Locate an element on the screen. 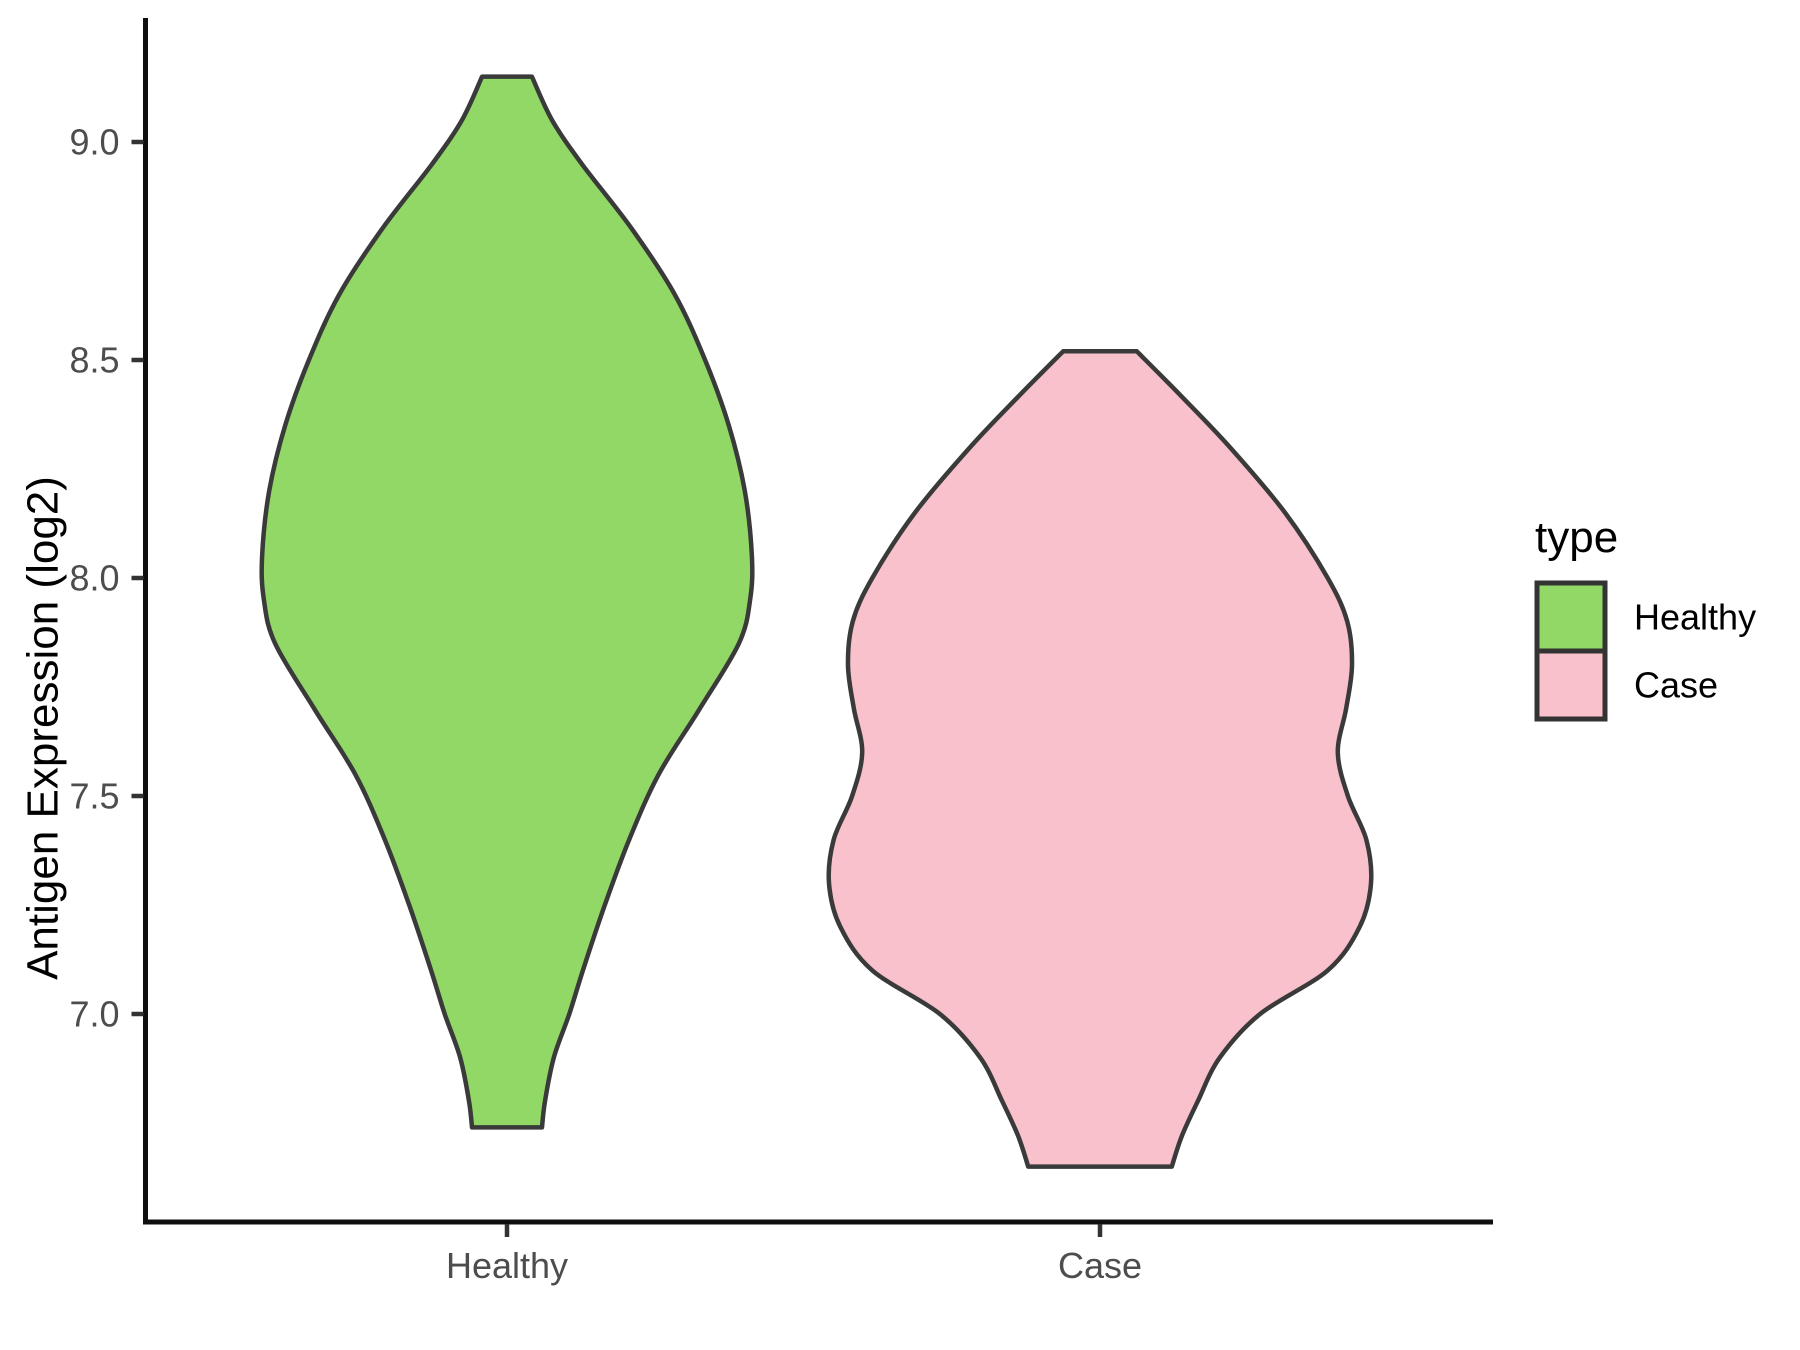  legend-key-healthy is located at coordinates (1571, 617).